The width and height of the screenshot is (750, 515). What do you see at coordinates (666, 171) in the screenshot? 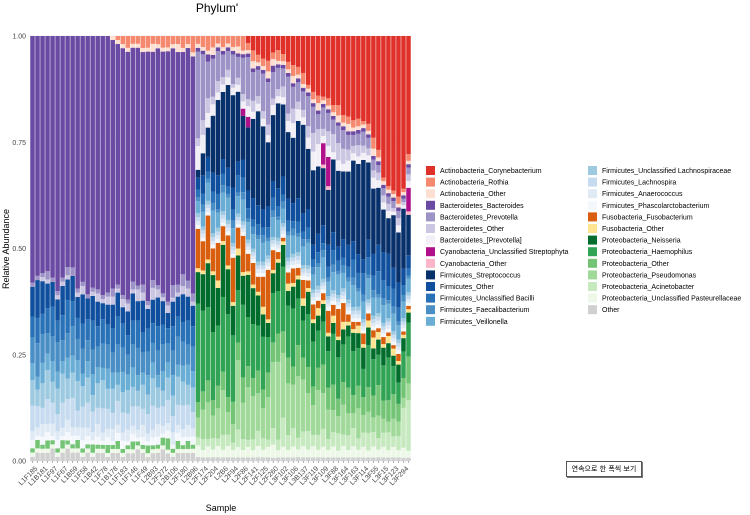
I see `legend-label: Firmicutes_Unclassified Lachnospiraceae` at bounding box center [666, 171].